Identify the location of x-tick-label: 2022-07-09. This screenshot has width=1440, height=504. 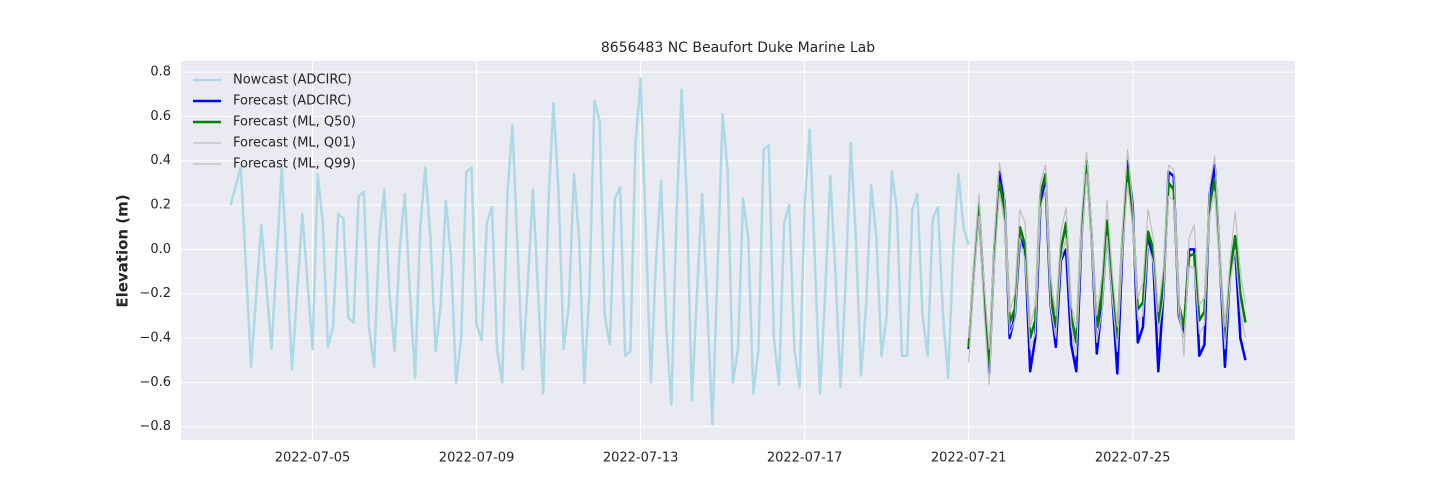
(477, 458).